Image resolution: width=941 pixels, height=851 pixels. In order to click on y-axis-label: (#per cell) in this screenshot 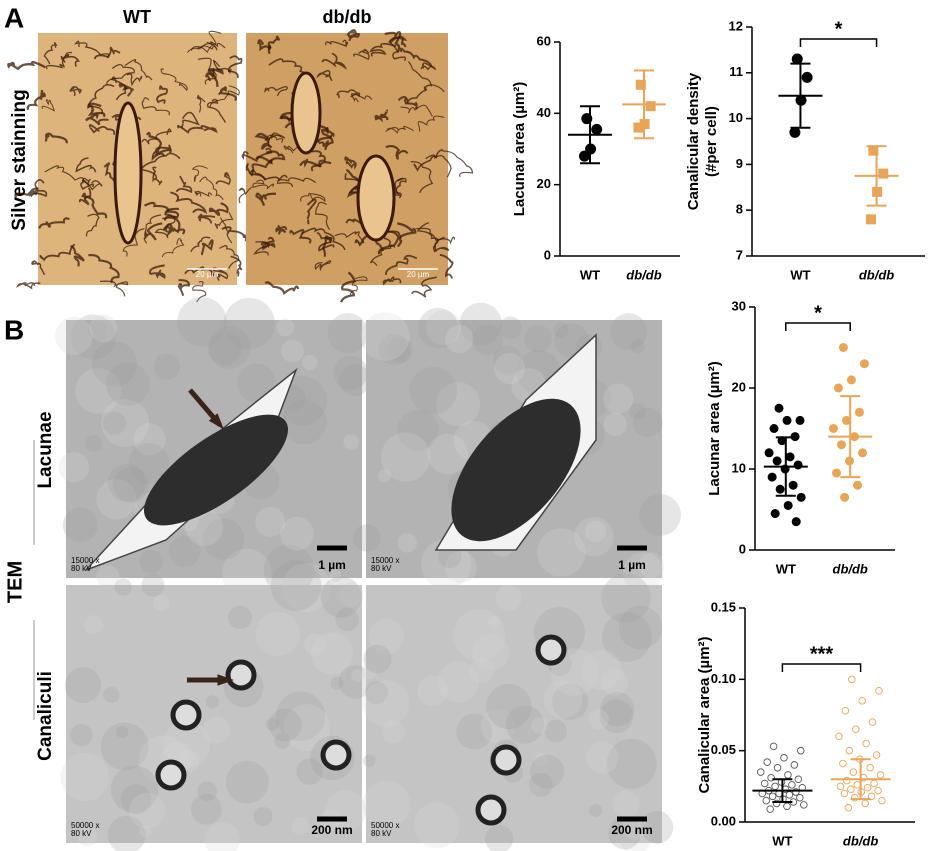, I will do `click(711, 141)`.